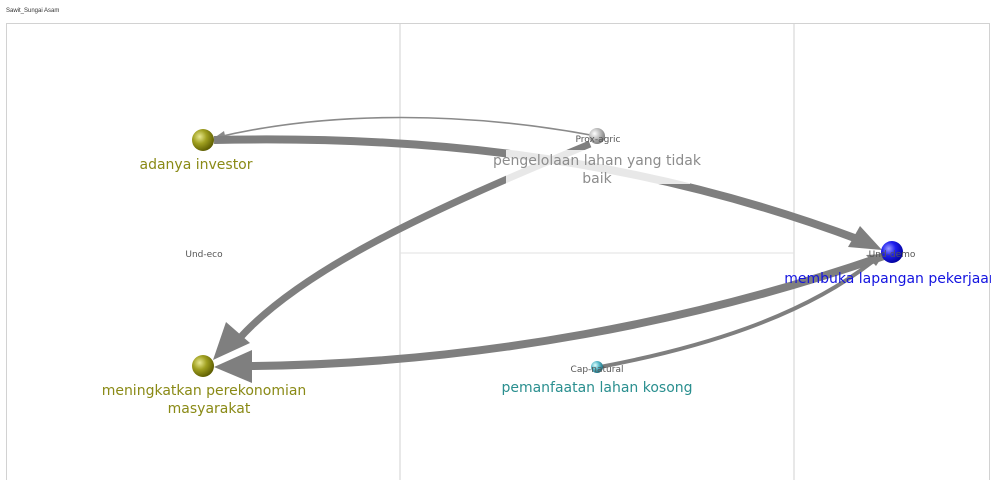 Image resolution: width=991 pixels, height=480 pixels. Describe the element at coordinates (597, 179) in the screenshot. I see `node-label-pengelolaan-line2: baik` at that location.